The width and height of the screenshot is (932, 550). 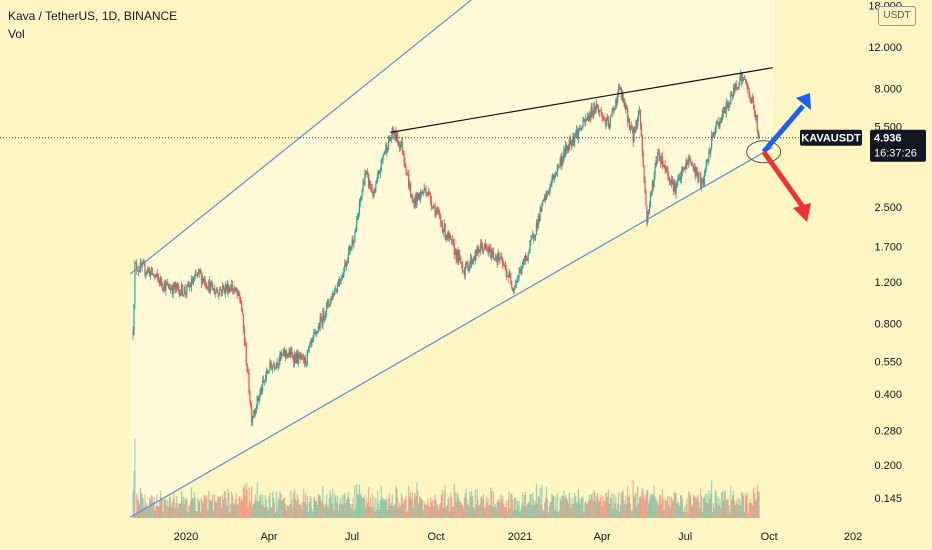 I want to click on chart-title: Kava / TetherUS, 1D, BINANCE, so click(x=93, y=16).